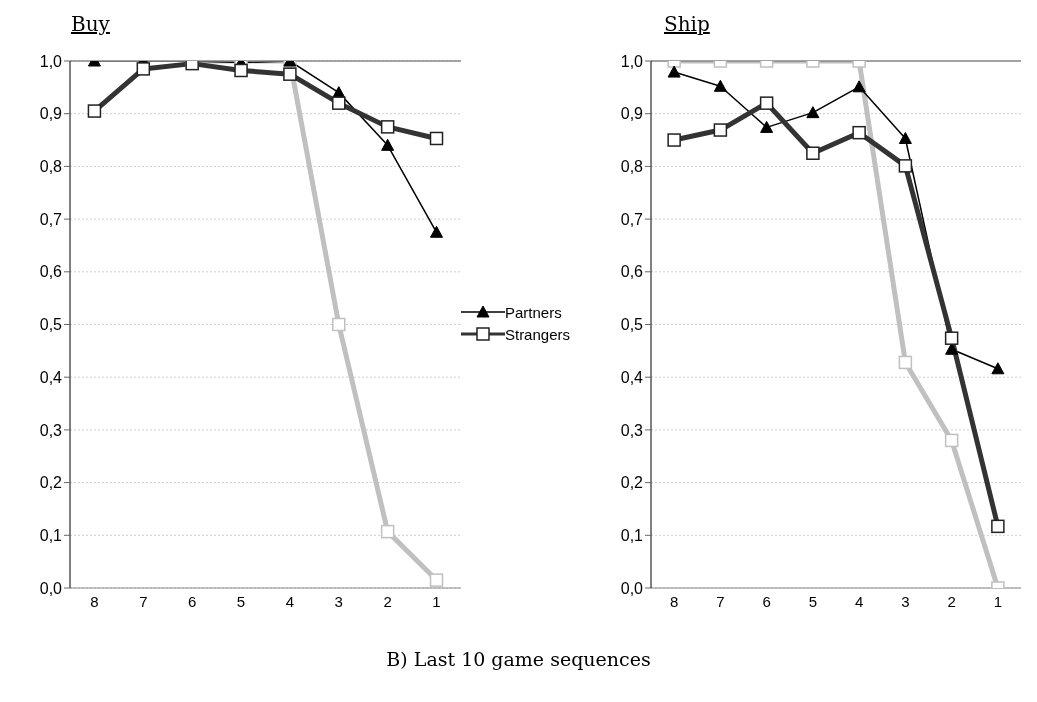 This screenshot has width=1037, height=702. I want to click on text: B) Last 10 game sequences, so click(518, 659).